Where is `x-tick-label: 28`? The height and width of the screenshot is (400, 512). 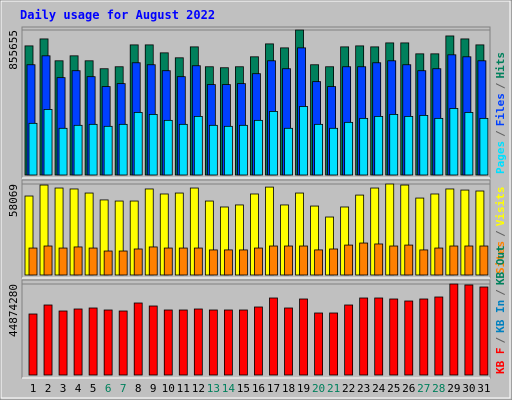 x-tick-label: 28 is located at coordinates (438, 388).